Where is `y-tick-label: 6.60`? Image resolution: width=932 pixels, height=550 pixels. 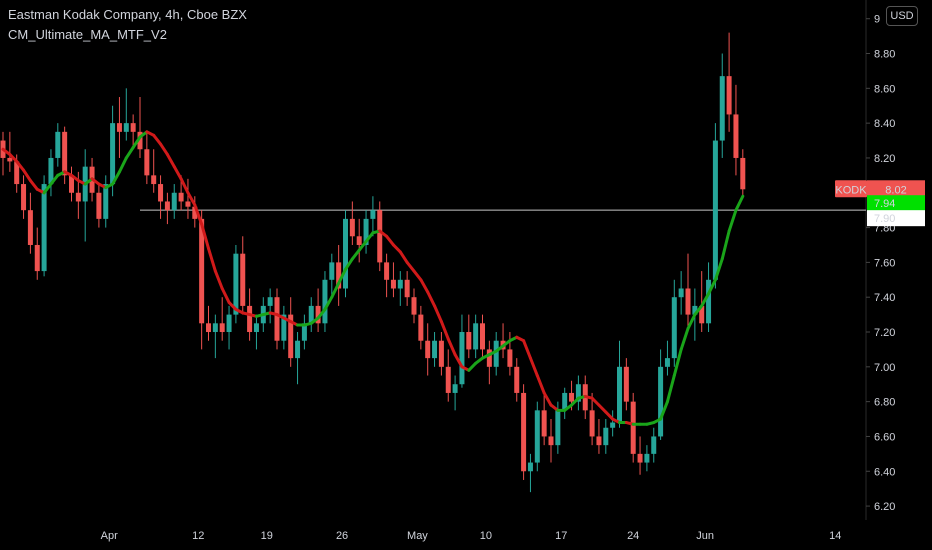
y-tick-label: 6.60 is located at coordinates (884, 437).